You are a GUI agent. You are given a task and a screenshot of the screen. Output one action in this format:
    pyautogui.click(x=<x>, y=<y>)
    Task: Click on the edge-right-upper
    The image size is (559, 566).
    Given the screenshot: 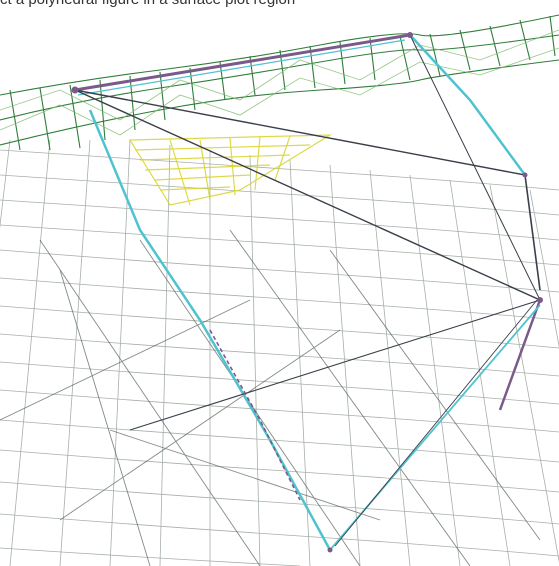 What is the action you would take?
    pyautogui.click(x=467, y=105)
    